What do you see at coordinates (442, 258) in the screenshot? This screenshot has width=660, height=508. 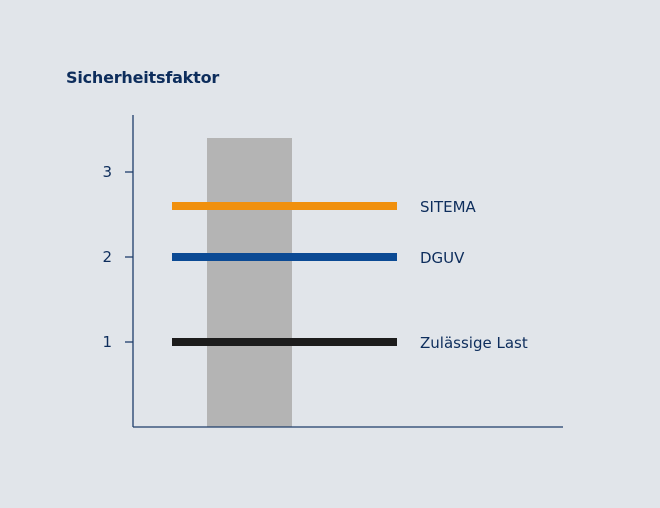 I see `reference-line-label-dguv: DGUV` at bounding box center [442, 258].